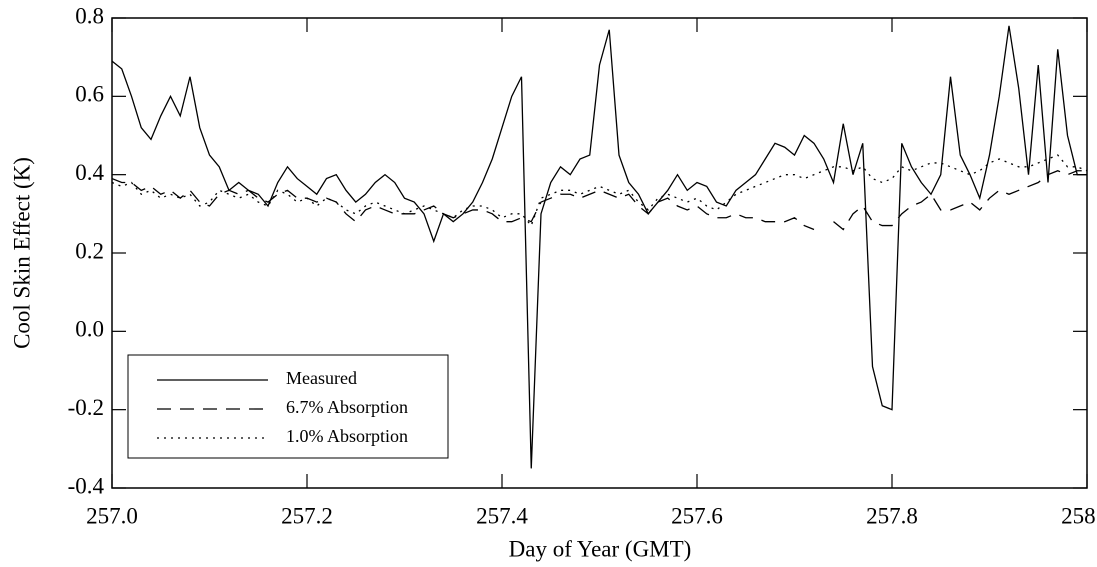 Image resolution: width=1097 pixels, height=567 pixels. What do you see at coordinates (86, 407) in the screenshot?
I see `y-tick-label: -0.2` at bounding box center [86, 407].